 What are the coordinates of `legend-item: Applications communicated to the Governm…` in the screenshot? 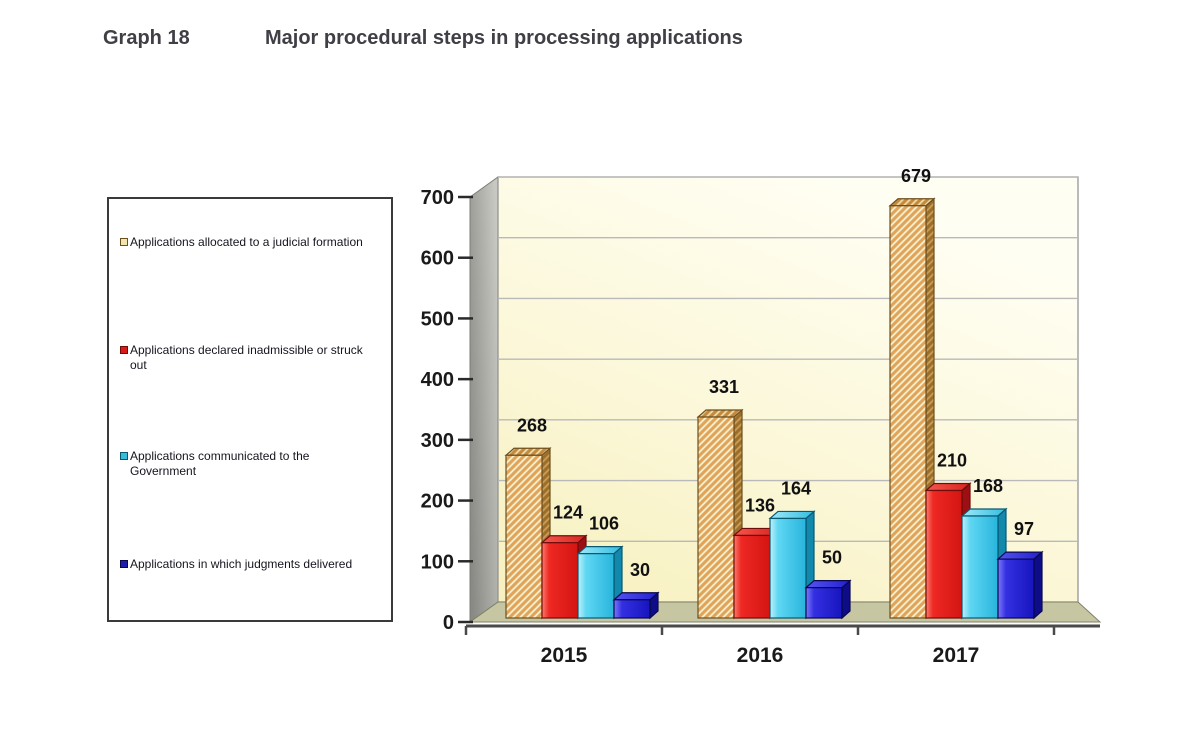 It's located at (251, 463).